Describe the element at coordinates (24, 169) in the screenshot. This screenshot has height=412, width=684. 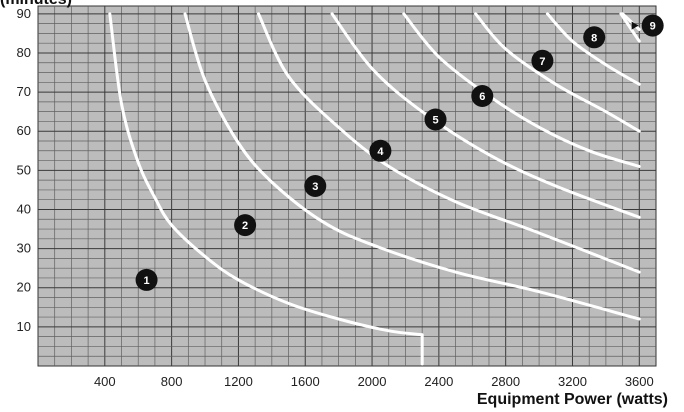
I see `y-tick-label: 50` at that location.